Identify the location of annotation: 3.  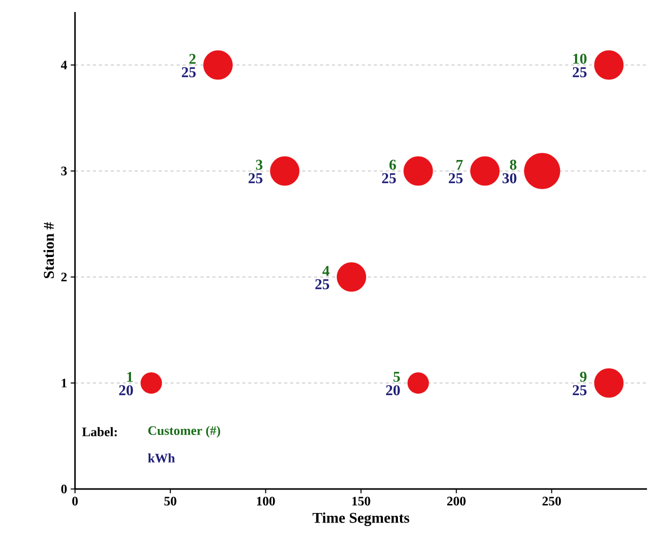
(259, 165).